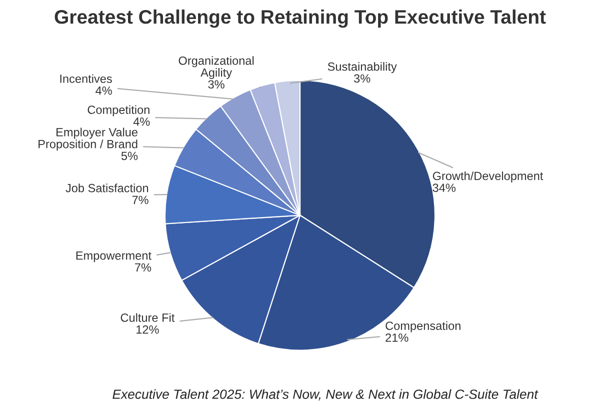  Describe the element at coordinates (362, 68) in the screenshot. I see `slice-label: Sustainability` at that location.